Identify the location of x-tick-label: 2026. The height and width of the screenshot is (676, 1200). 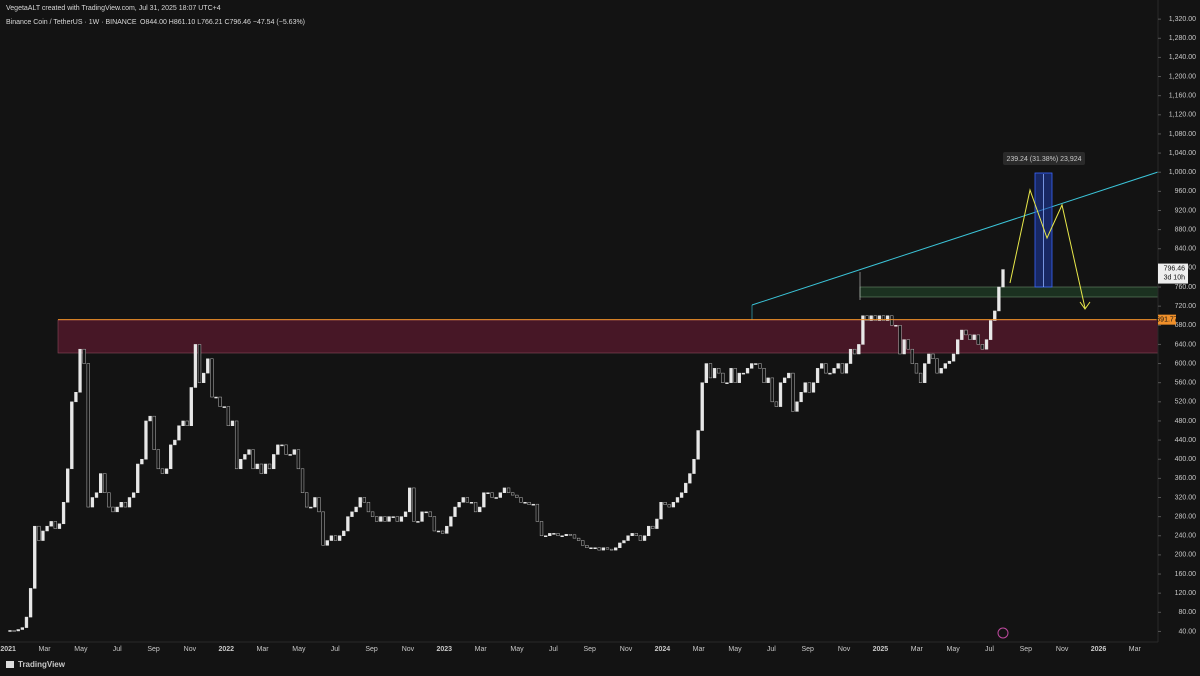
(1099, 649).